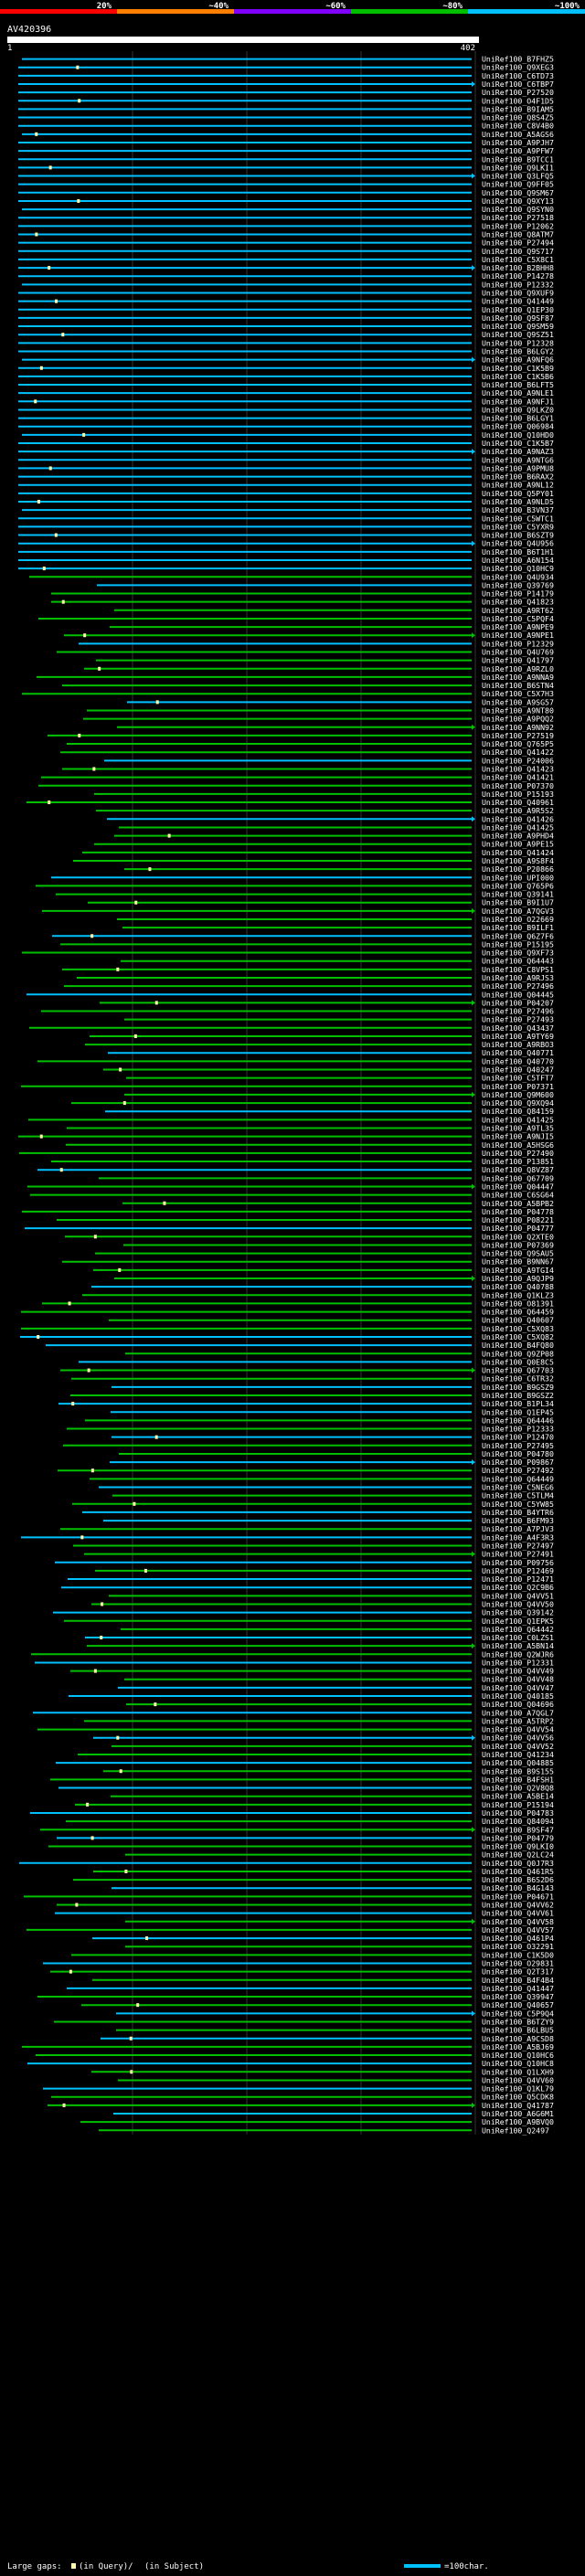  What do you see at coordinates (518, 1905) in the screenshot?
I see `hit-label: UniRef100_Q4VV62` at bounding box center [518, 1905].